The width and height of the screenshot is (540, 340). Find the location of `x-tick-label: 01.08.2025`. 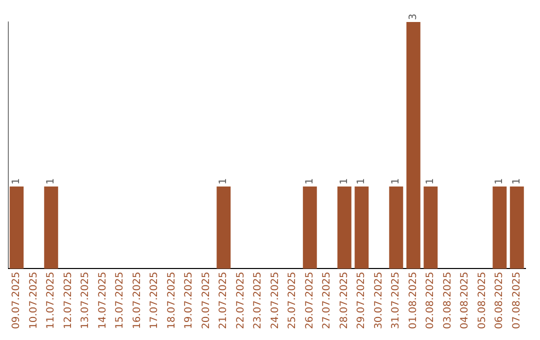

x-tick-label: 01.08.2025 is located at coordinates (413, 301).